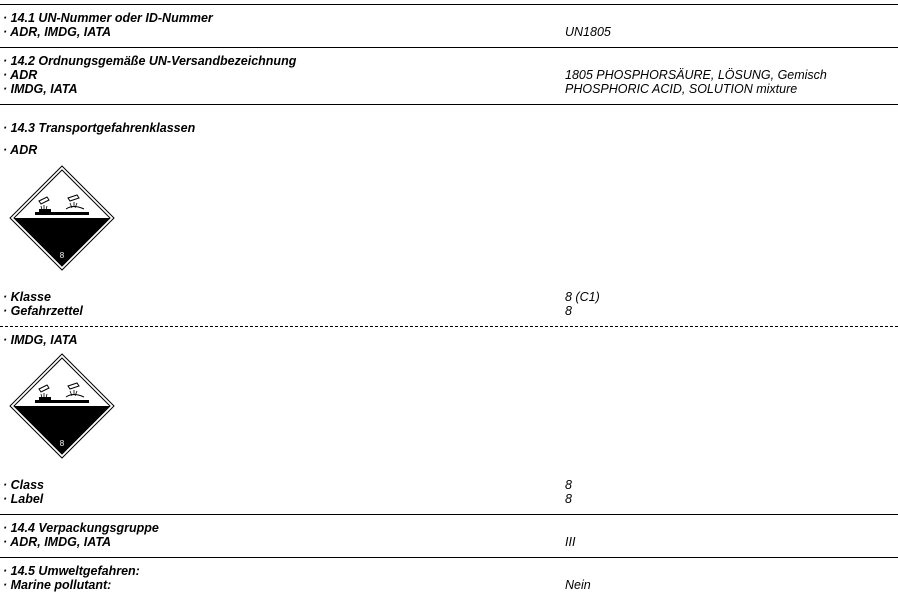  What do you see at coordinates (71, 571) in the screenshot?
I see `section-14-5-heading: · 14.5 Umweltgefahren:` at bounding box center [71, 571].